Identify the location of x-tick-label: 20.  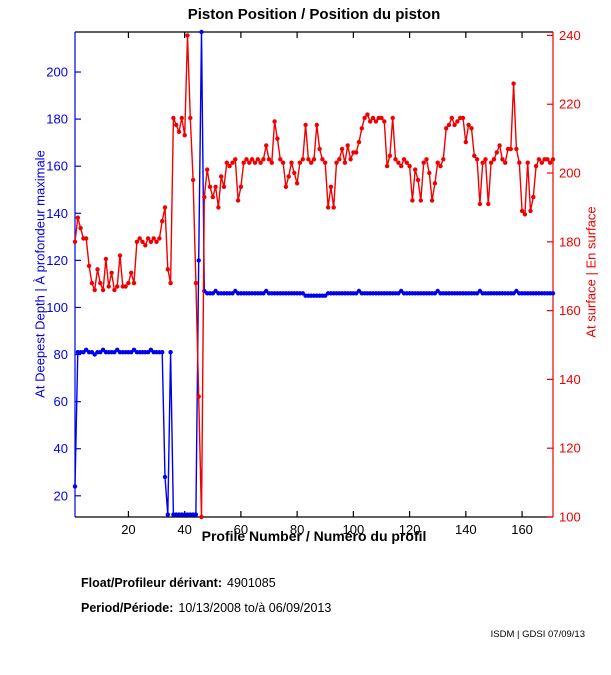
(128, 529).